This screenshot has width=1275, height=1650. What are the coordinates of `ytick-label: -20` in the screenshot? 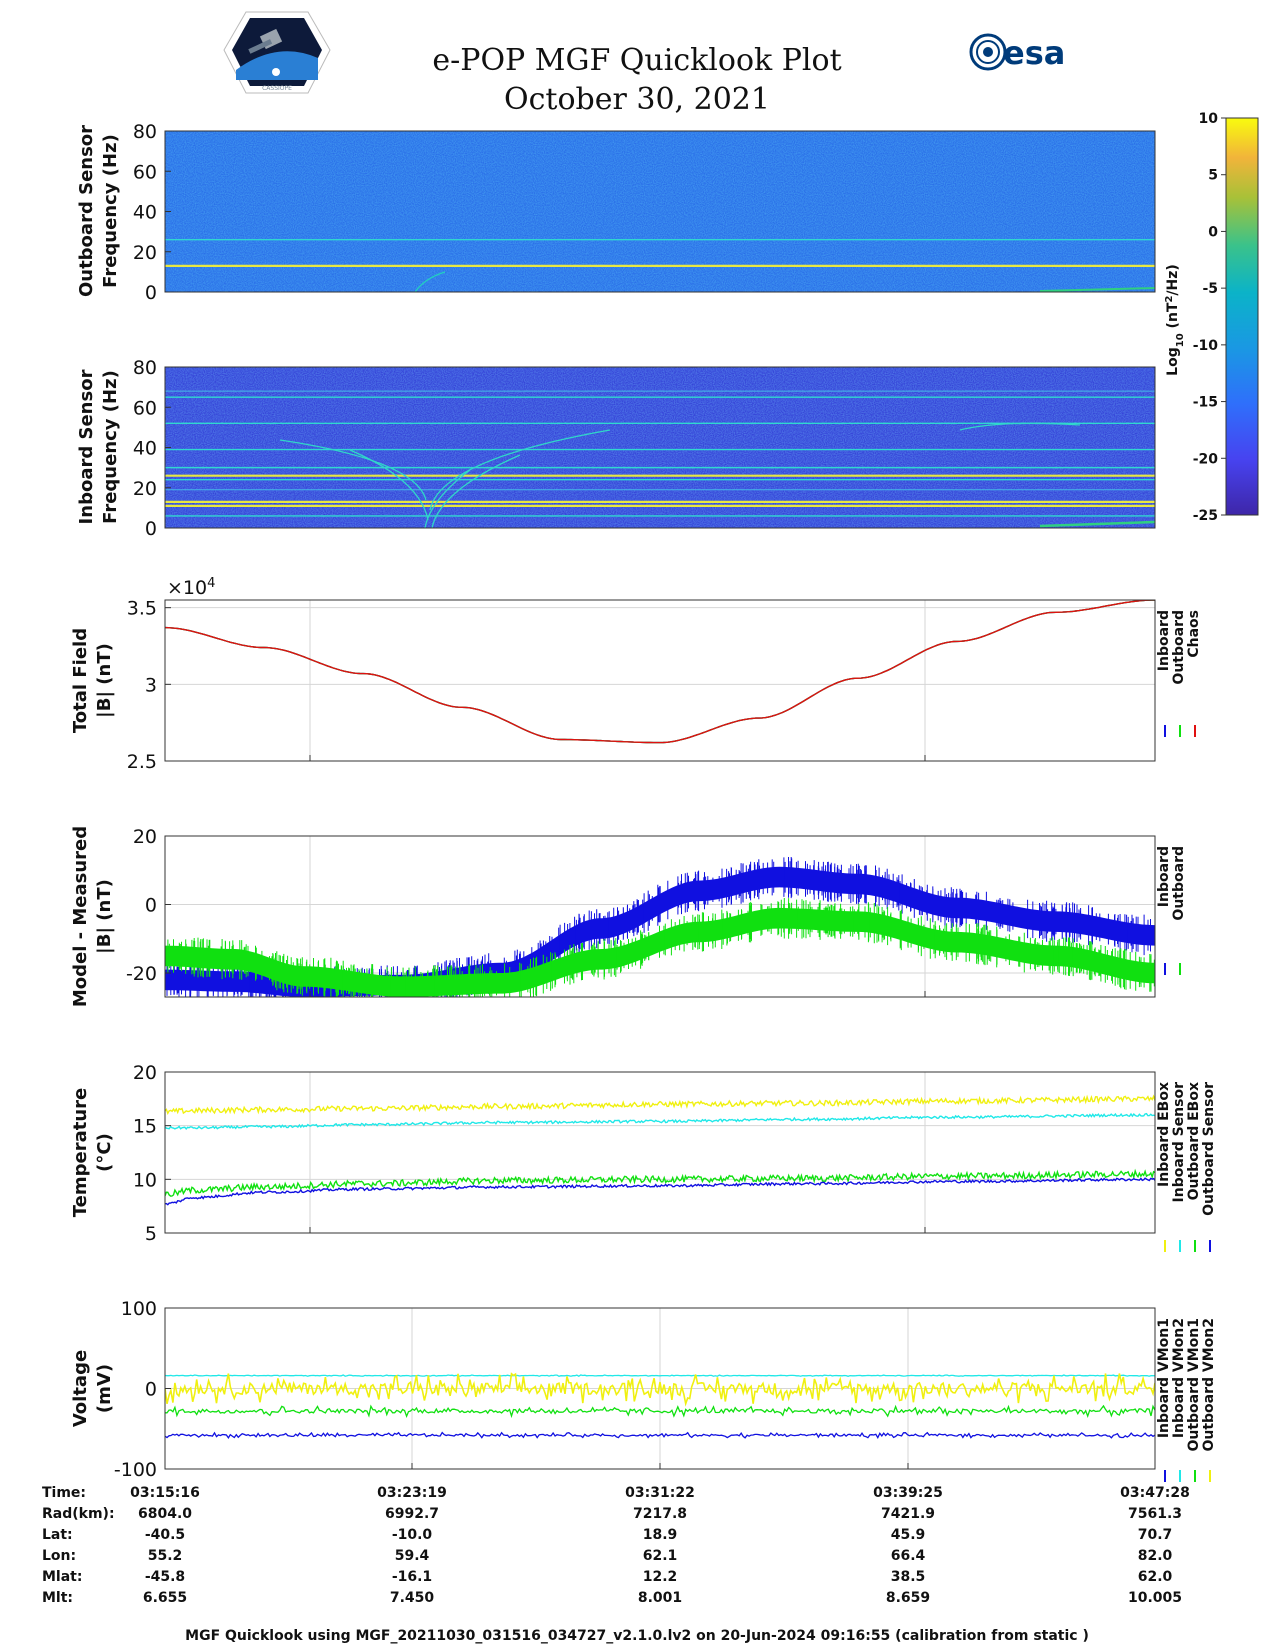 It's located at (141, 974).